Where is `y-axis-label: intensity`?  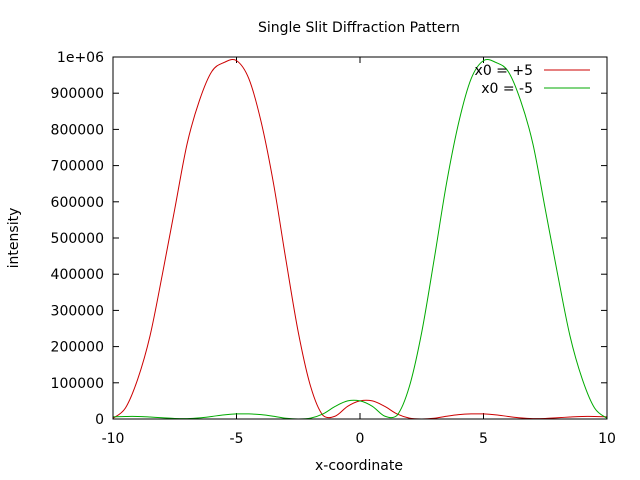 y-axis-label: intensity is located at coordinates (14, 238).